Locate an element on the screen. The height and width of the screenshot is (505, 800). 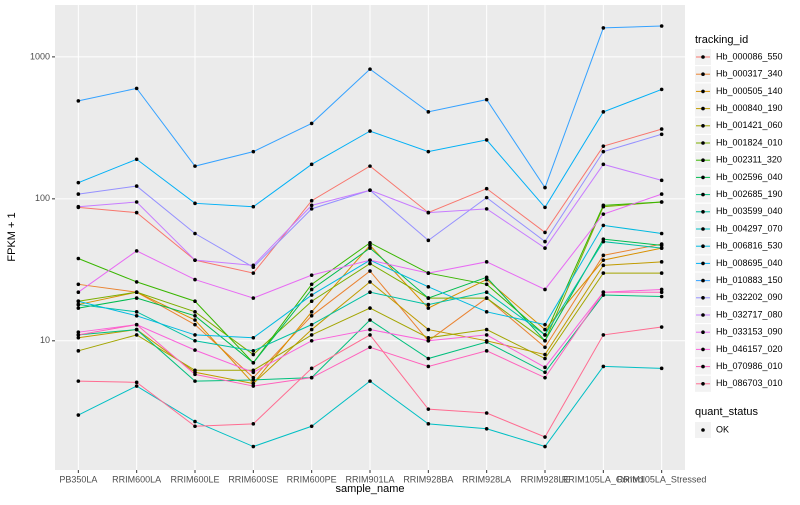
legend-label: Hb_000086_550 is located at coordinates (749, 56).